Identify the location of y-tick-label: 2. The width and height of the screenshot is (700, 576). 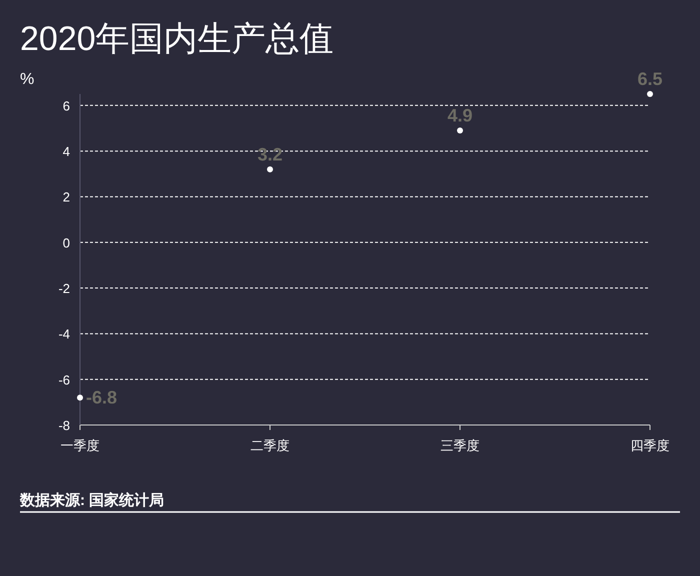
(66, 197).